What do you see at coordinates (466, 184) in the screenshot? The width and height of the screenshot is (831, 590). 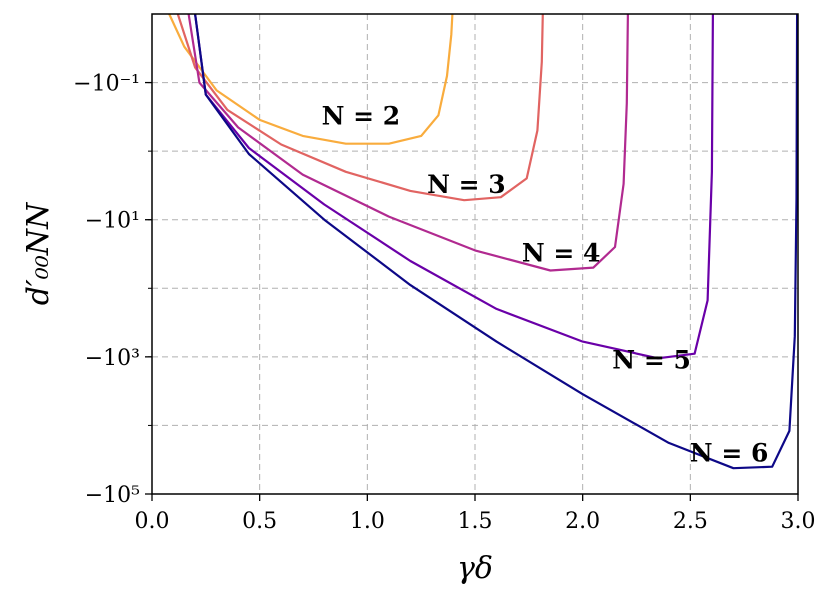 I see `curve-label: N = 3` at bounding box center [466, 184].